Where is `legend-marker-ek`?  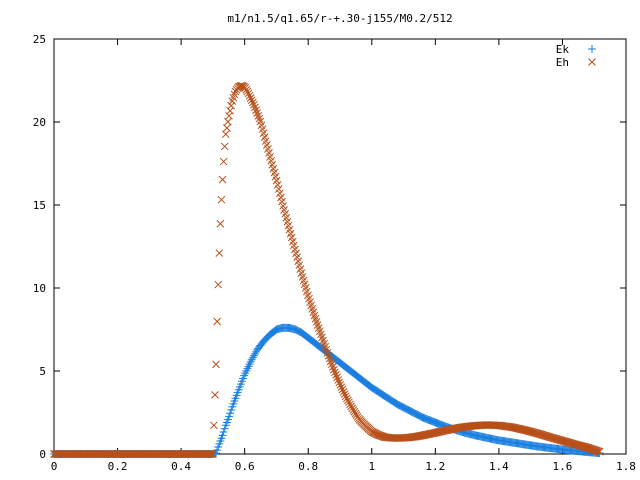 legend-marker-ek is located at coordinates (592, 49).